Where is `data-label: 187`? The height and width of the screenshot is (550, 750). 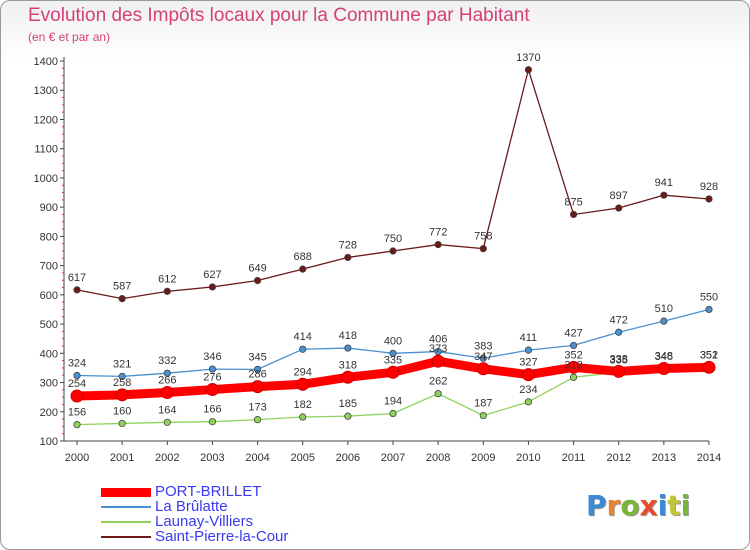 data-label: 187 is located at coordinates (483, 404).